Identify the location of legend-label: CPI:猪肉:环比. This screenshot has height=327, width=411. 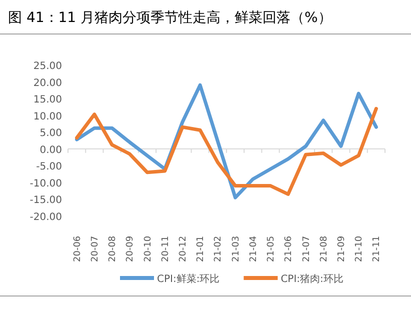
(312, 279).